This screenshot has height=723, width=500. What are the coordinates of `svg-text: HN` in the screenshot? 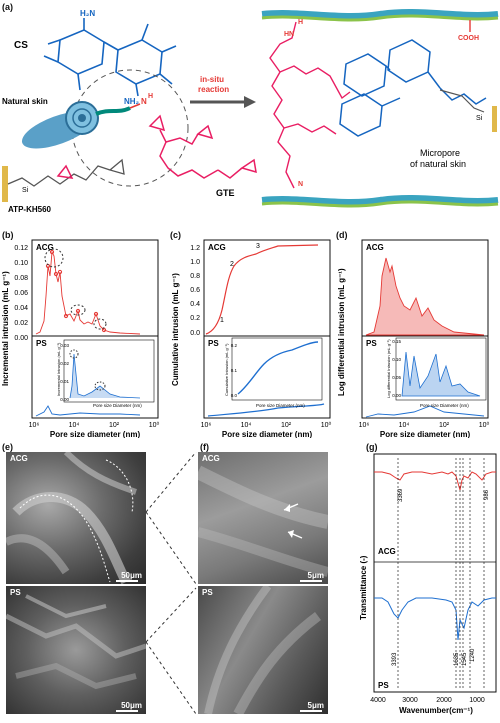 It's located at (289, 34).